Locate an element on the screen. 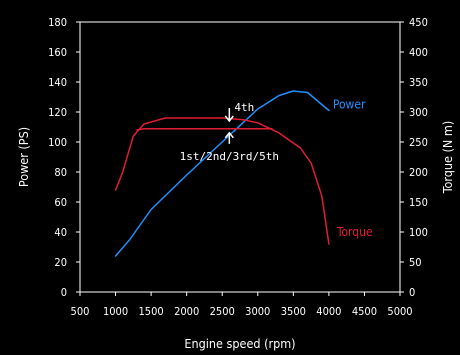 This screenshot has width=460, height=355. y-left-tick-label: 60 is located at coordinates (60, 202).